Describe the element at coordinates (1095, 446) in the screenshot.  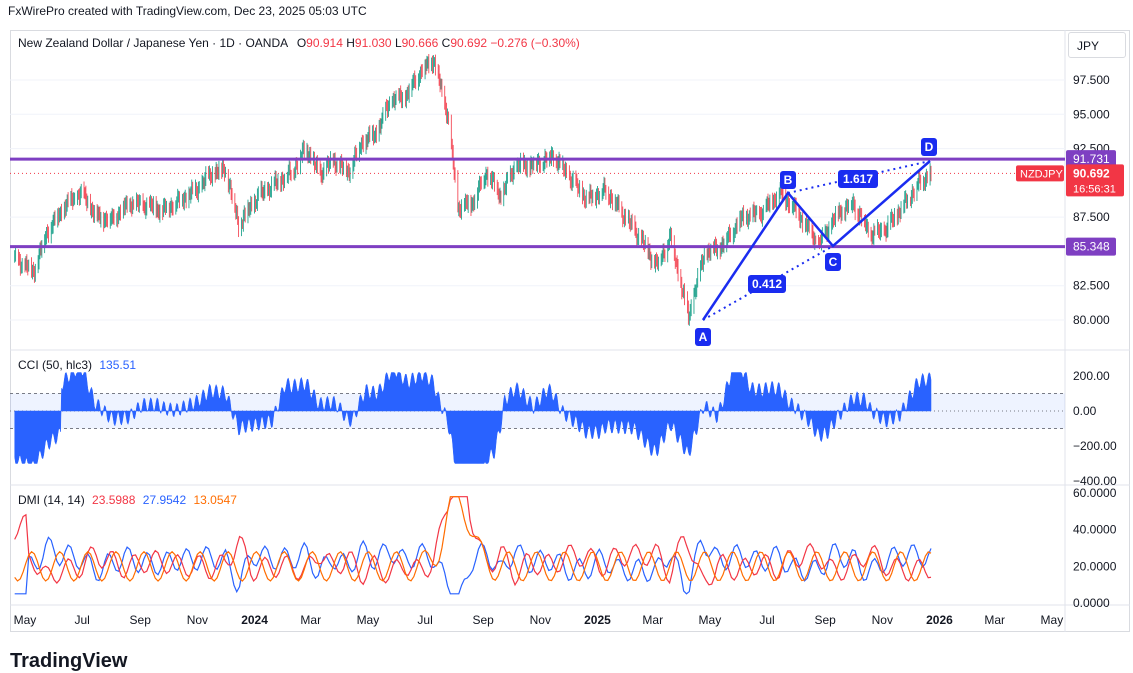
I see `cci-axis-label: −200.00` at that location.